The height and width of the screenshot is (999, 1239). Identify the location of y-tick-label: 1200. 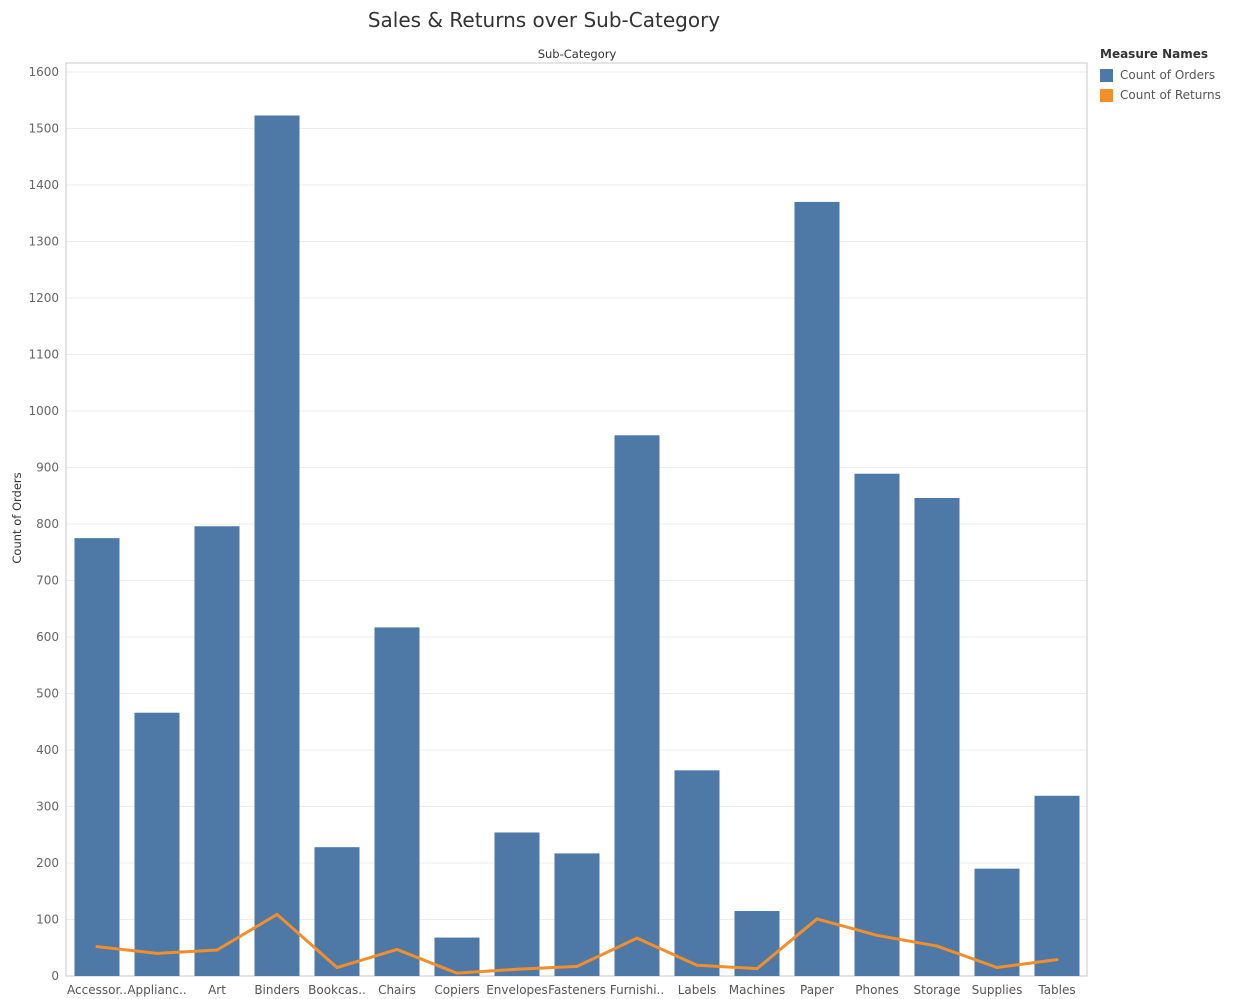
(43, 298).